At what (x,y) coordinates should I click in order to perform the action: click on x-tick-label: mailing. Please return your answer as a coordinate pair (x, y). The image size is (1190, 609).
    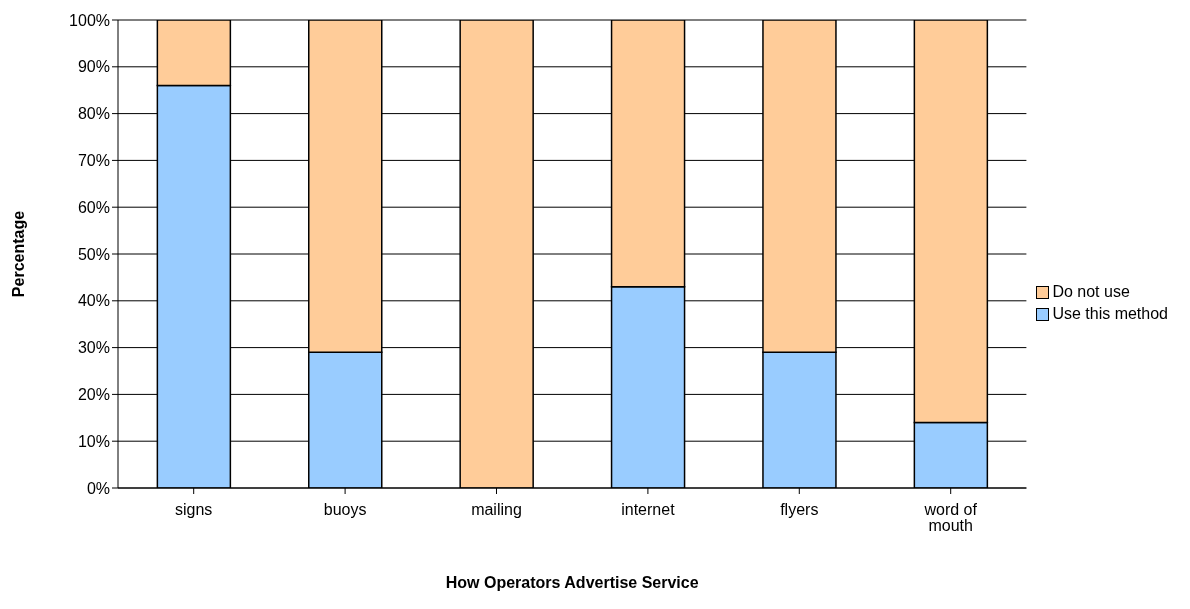
    Looking at the image, I should click on (496, 510).